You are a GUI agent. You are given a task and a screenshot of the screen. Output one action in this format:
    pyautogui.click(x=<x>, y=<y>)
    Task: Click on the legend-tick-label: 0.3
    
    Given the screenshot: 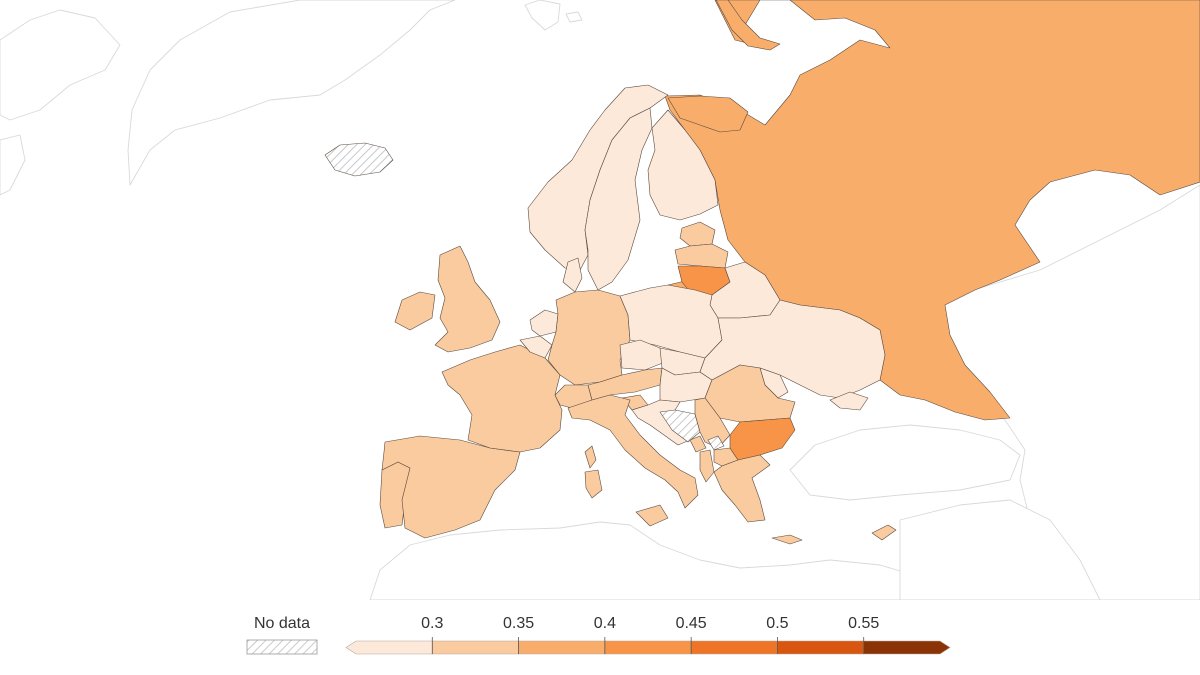 What is the action you would take?
    pyautogui.click(x=432, y=623)
    